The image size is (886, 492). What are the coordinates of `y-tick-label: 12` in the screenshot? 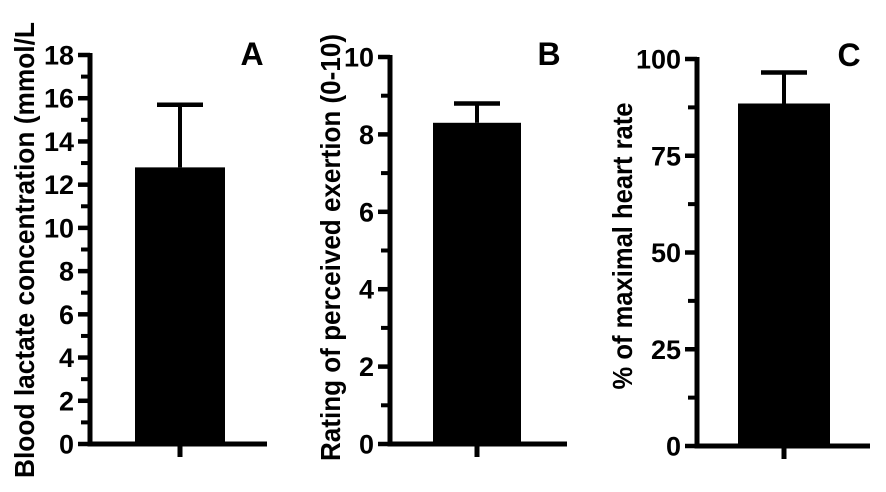 It's located at (59, 185).